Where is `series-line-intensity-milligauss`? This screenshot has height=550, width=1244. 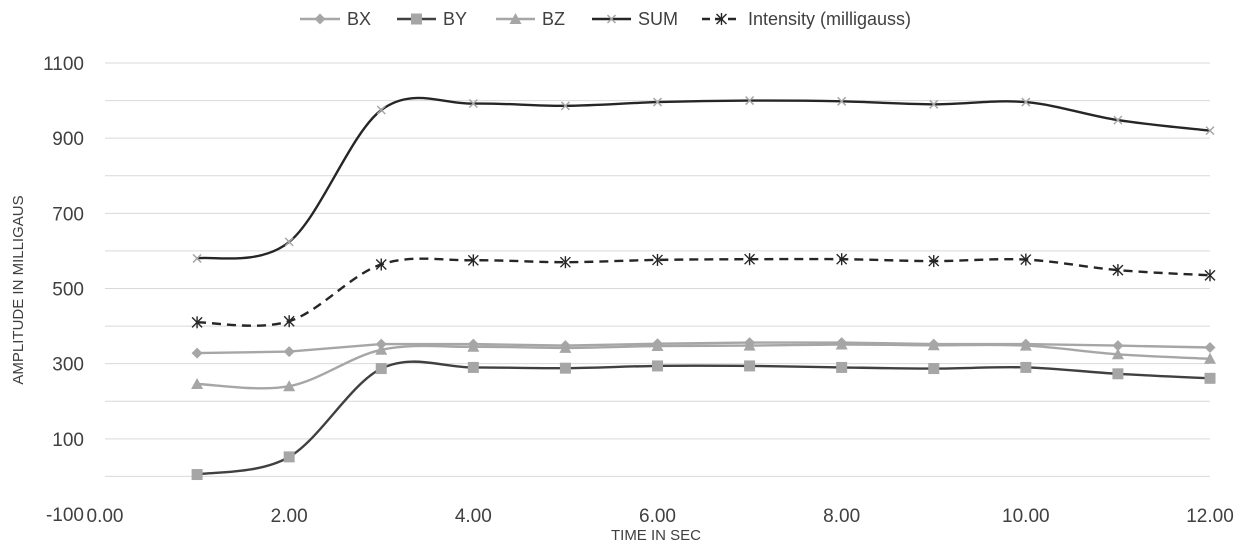 series-line-intensity-milligauss is located at coordinates (704, 292).